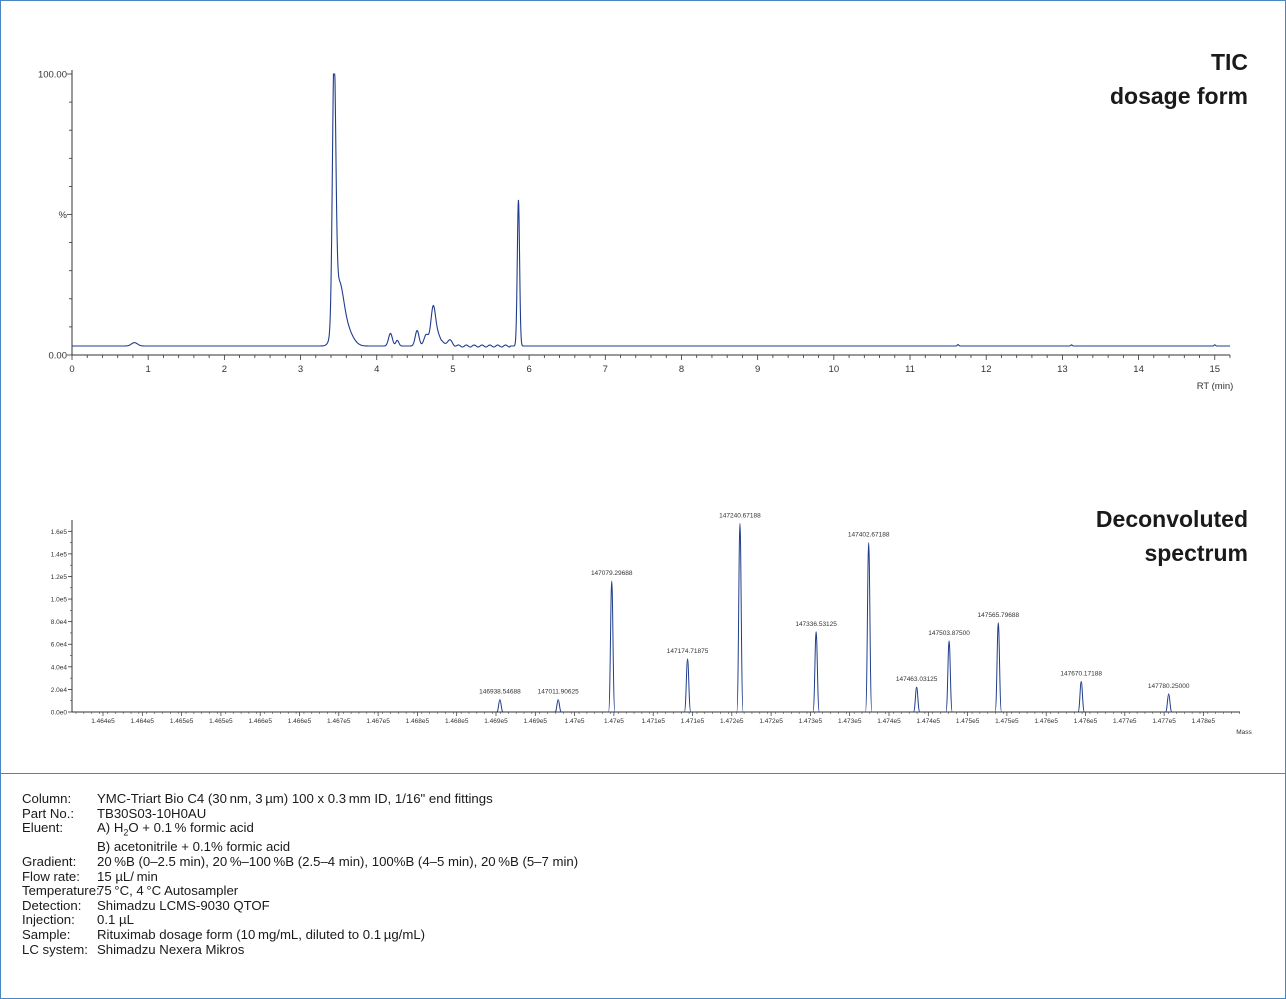  Describe the element at coordinates (194, 847) in the screenshot. I see `condition-value: B) acetonitrile + 0.1% formic acid` at that location.